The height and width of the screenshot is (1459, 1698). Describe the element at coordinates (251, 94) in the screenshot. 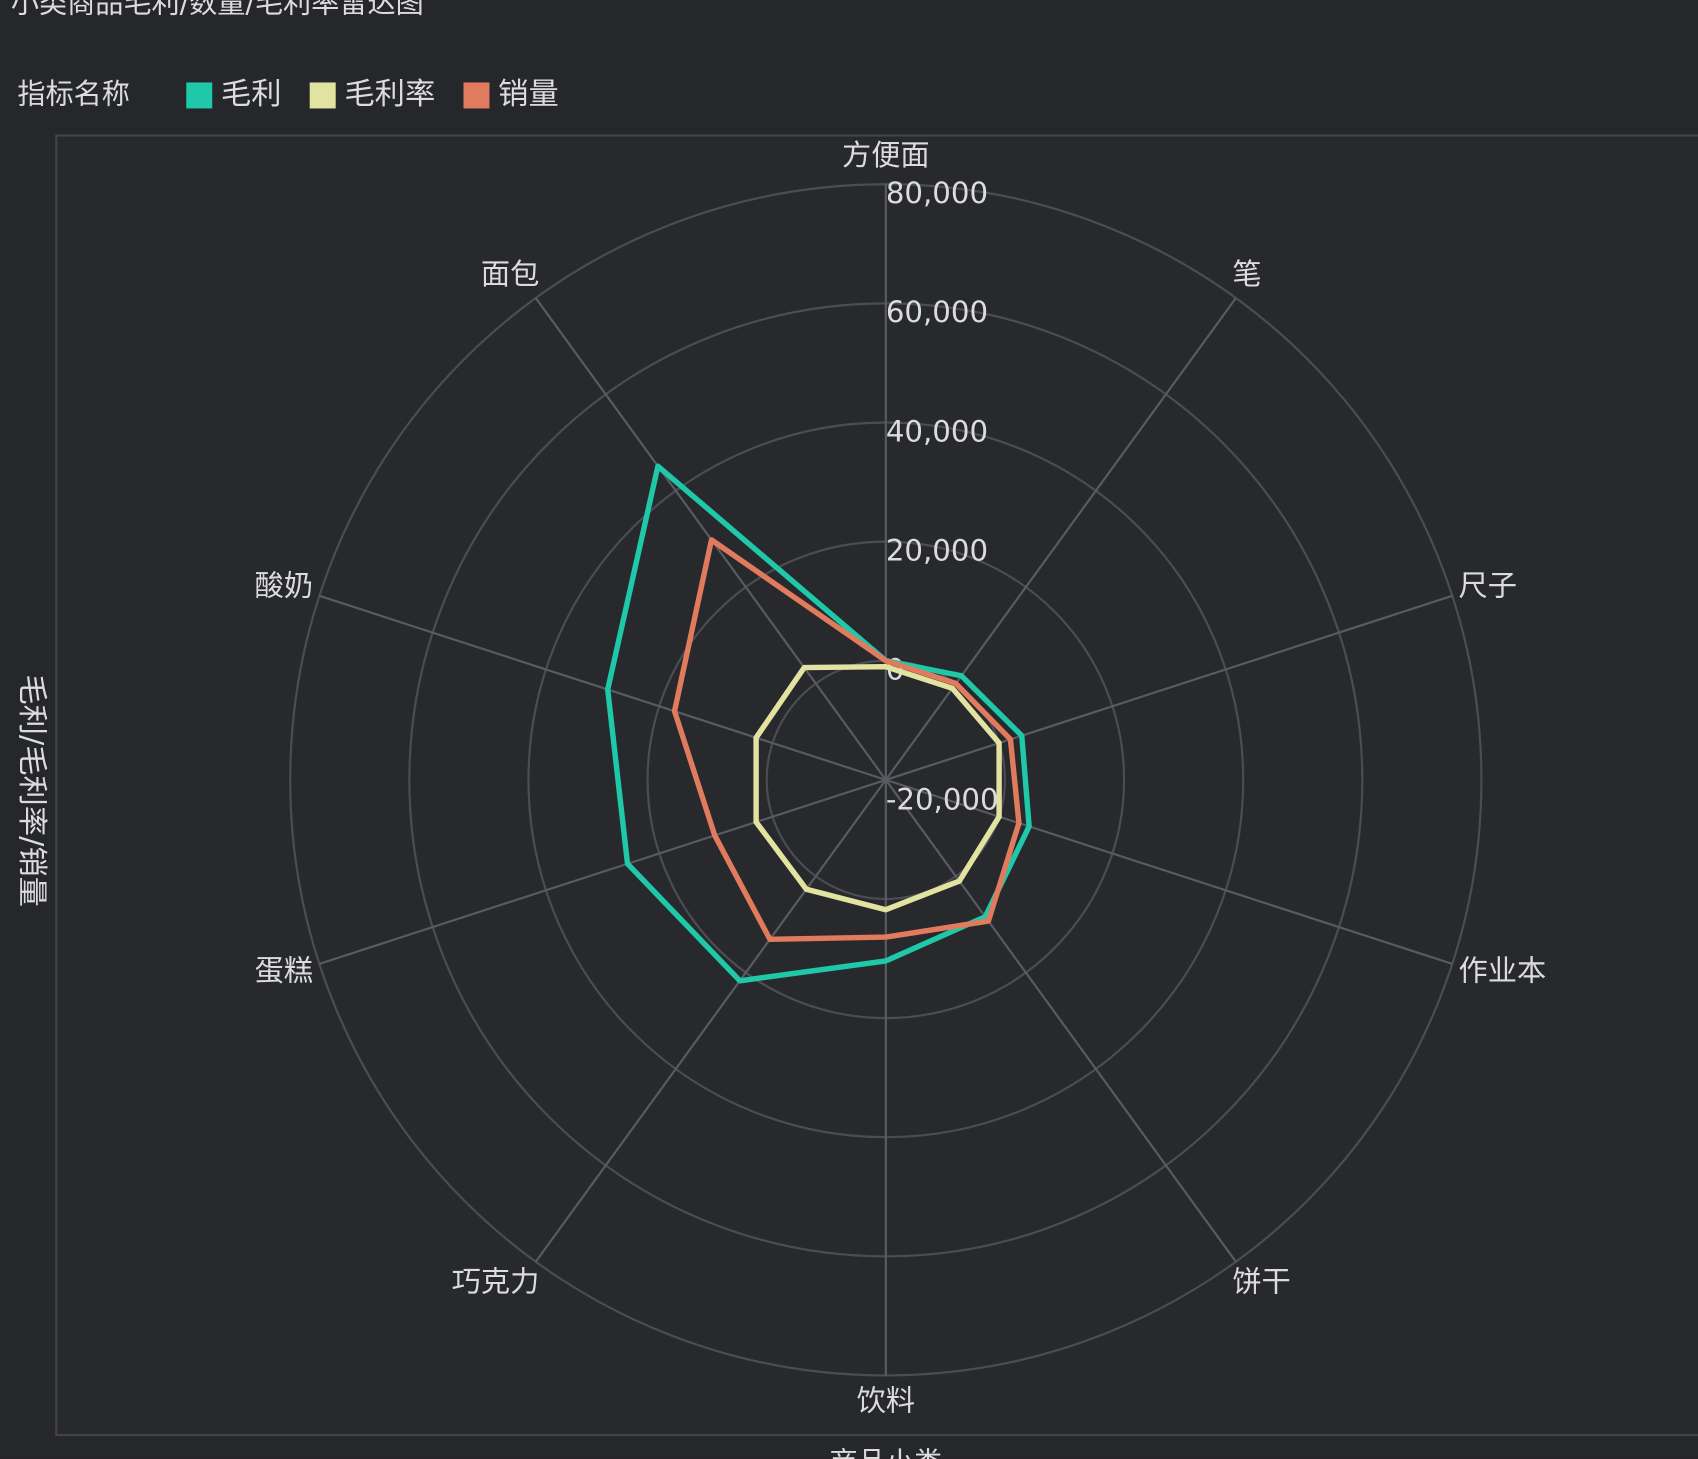

I see `legend-label: 毛利` at that location.